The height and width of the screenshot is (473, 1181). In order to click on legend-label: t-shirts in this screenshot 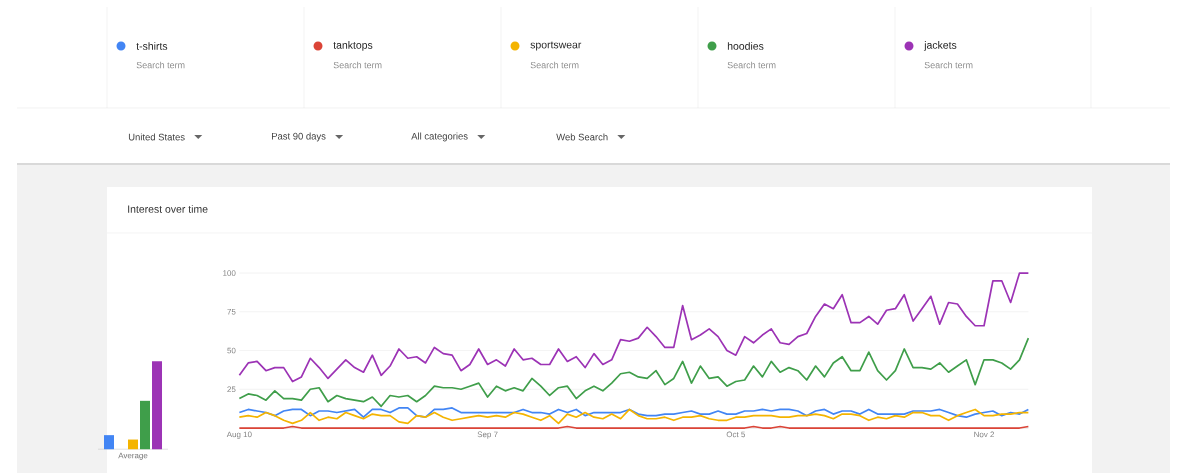, I will do `click(152, 46)`.